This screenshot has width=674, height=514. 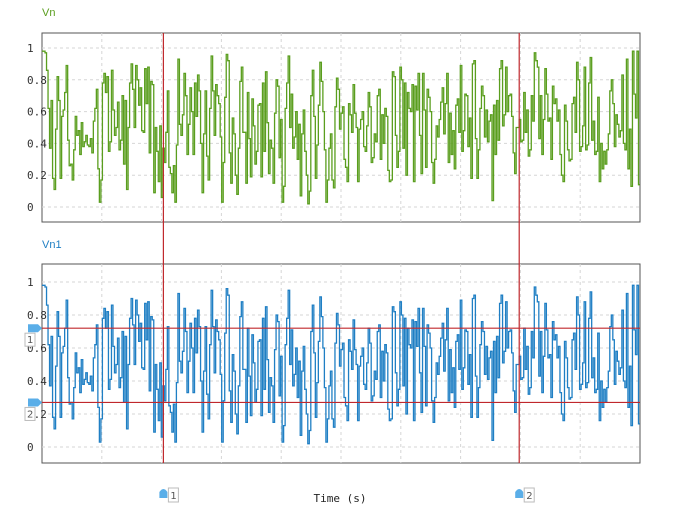 I want to click on panel-title: Vn1, so click(x=52, y=245).